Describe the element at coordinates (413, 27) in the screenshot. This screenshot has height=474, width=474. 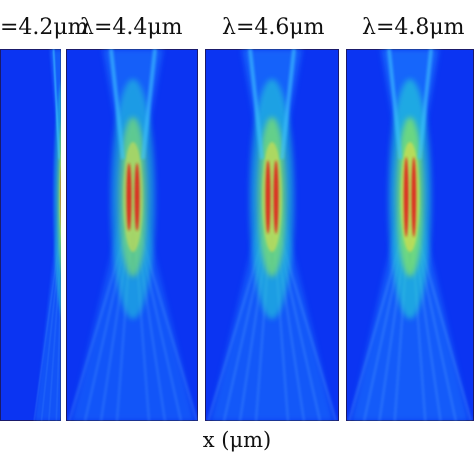
I see `panel-title-4: λ=4.8μm` at that location.